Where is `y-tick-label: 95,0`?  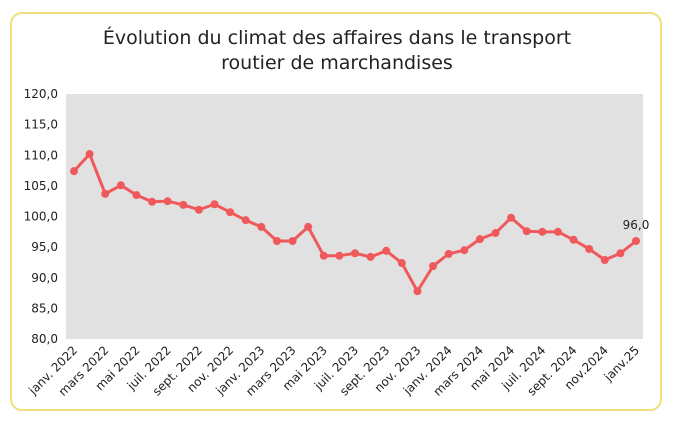 y-tick-label: 95,0 is located at coordinates (44, 247).